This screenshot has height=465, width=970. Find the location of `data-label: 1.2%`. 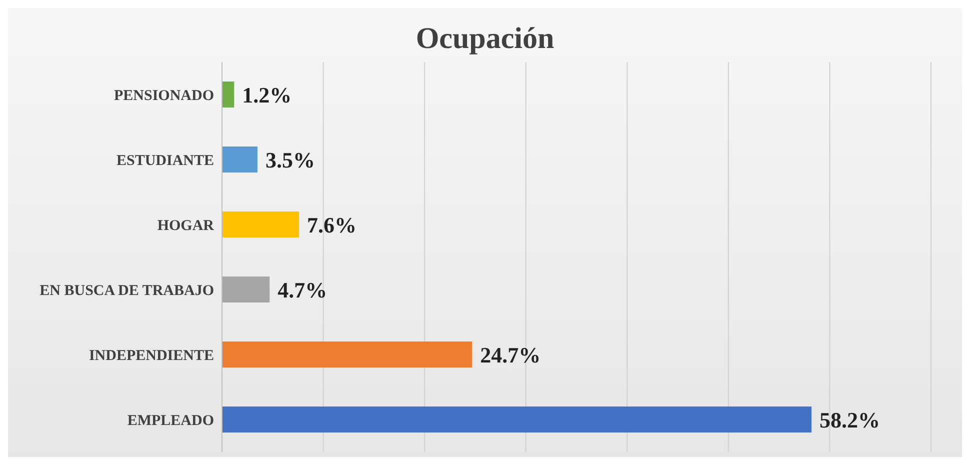

data-label: 1.2% is located at coordinates (267, 95).